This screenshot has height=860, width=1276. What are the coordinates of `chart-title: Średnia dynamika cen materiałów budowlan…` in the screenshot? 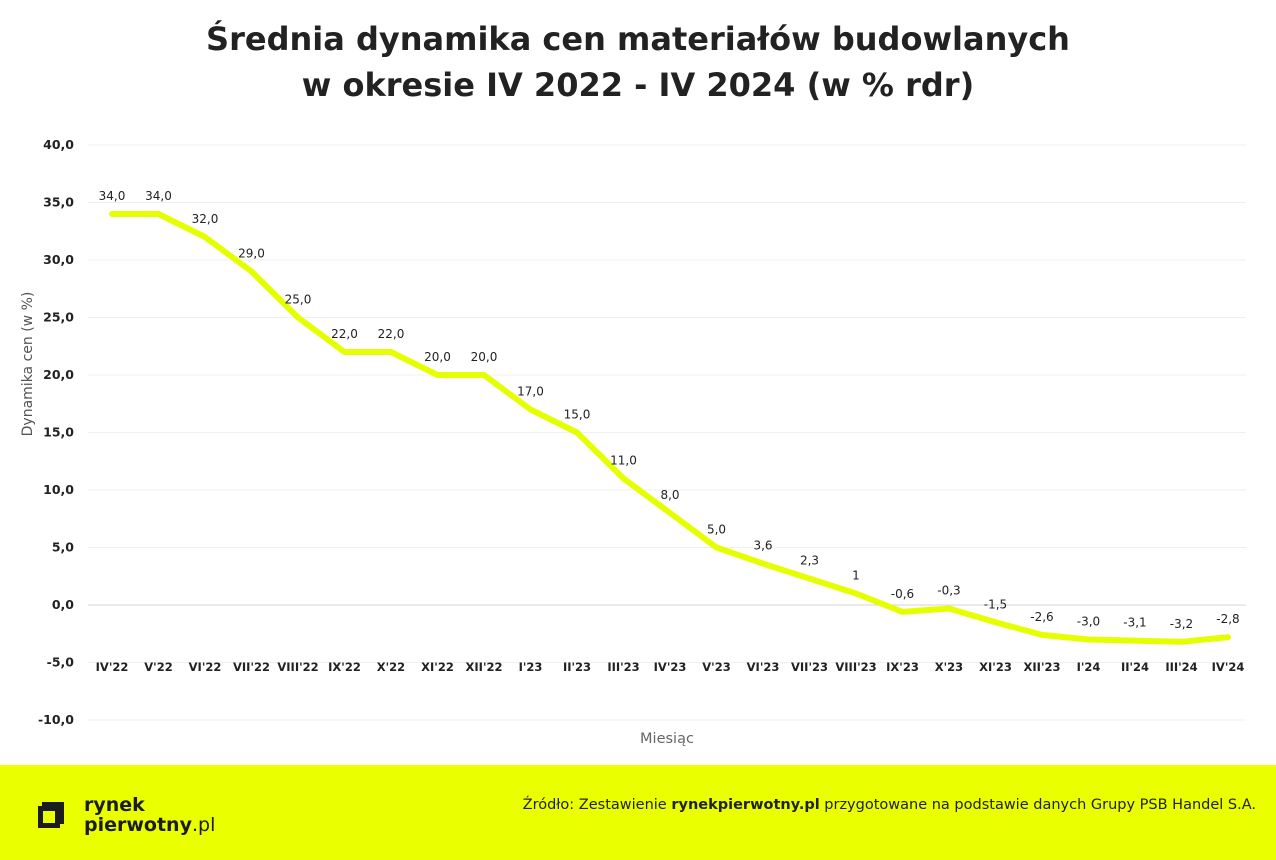 It's located at (638, 62).